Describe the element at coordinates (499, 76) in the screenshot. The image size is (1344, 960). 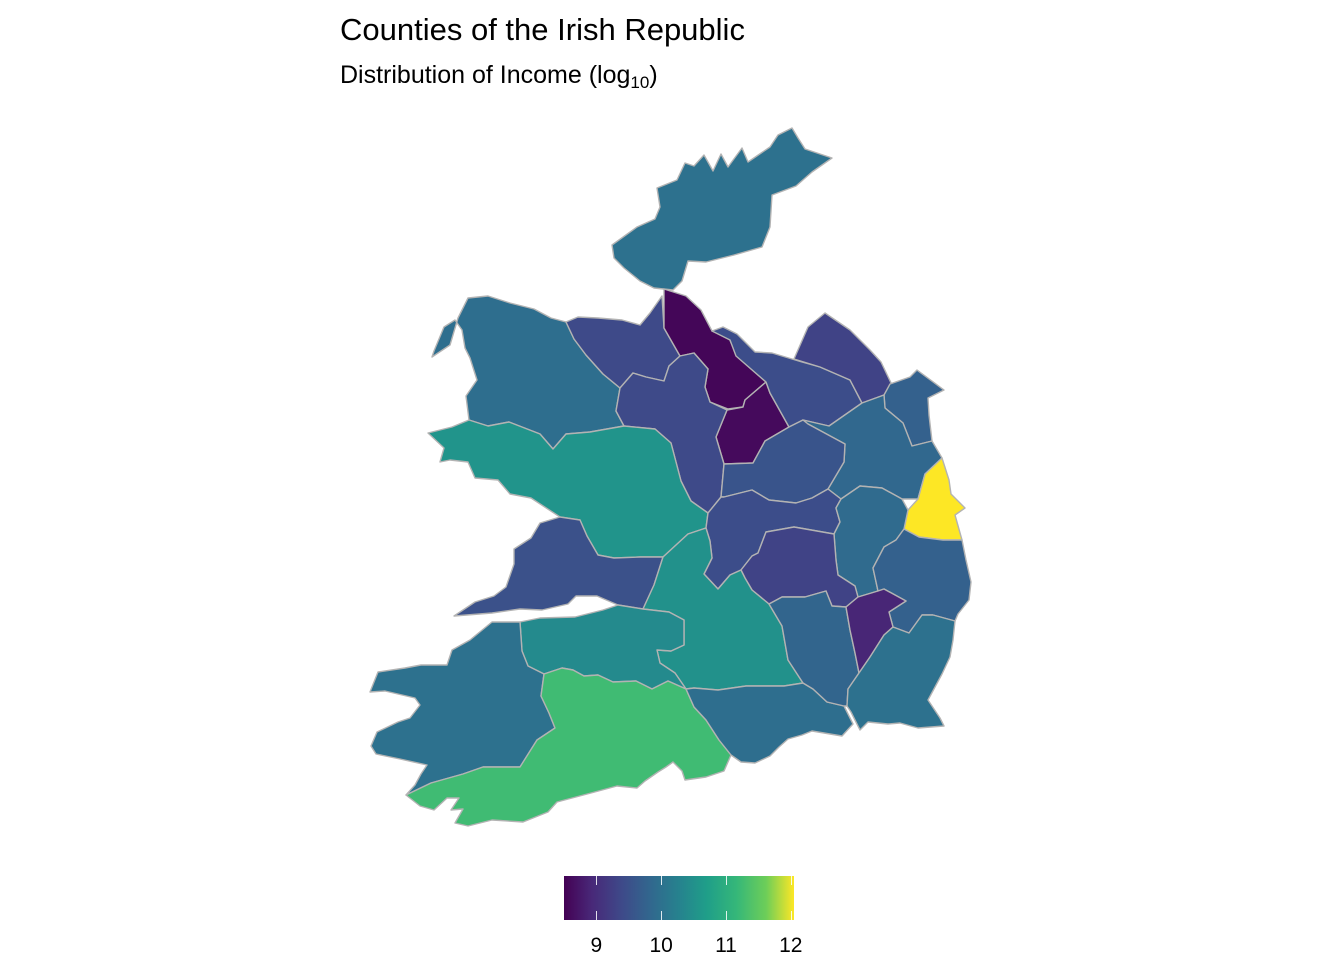
I see `map-subtitle: Distribution of Income (log10)` at that location.